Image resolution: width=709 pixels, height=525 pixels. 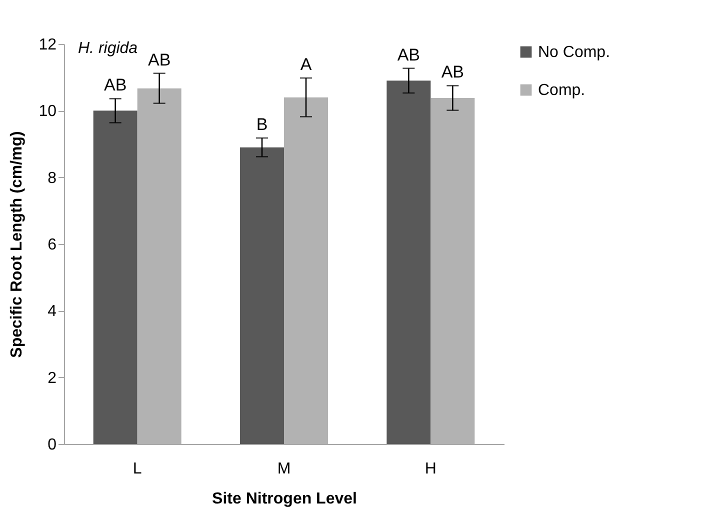 What do you see at coordinates (284, 469) in the screenshot?
I see `x-tick-label: M` at bounding box center [284, 469].